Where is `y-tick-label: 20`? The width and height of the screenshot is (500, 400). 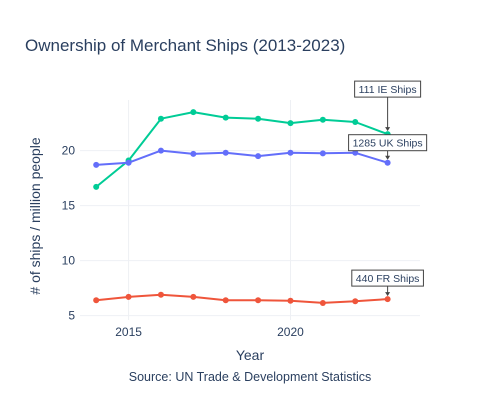 y-tick-label: 20 is located at coordinates (69, 151).